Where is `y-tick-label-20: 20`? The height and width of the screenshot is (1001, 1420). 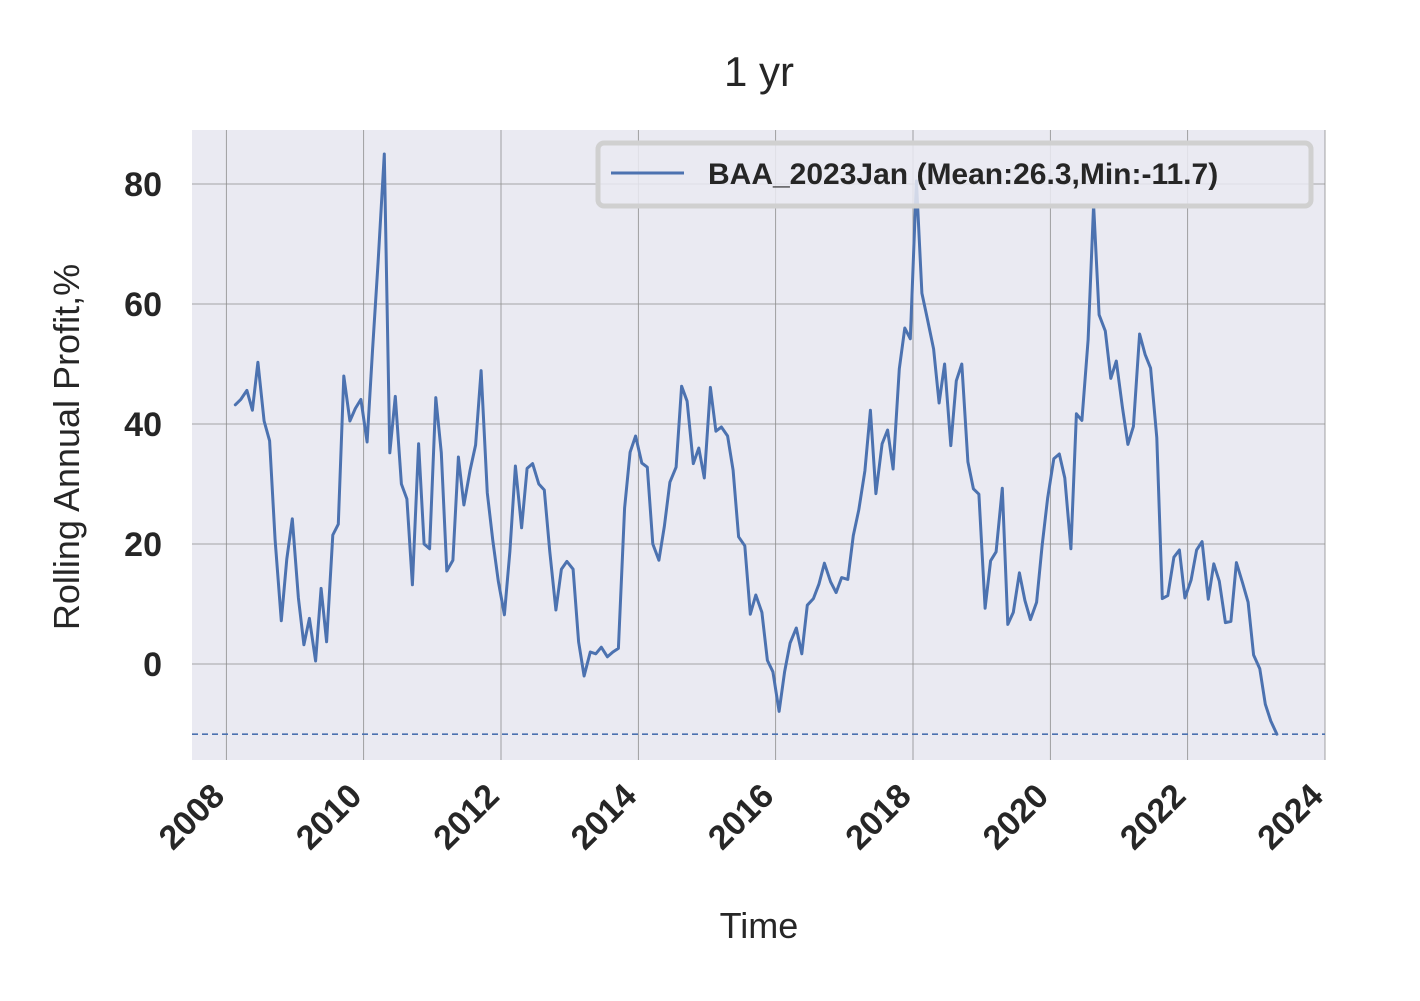
y-tick-label-20: 20 is located at coordinates (143, 545).